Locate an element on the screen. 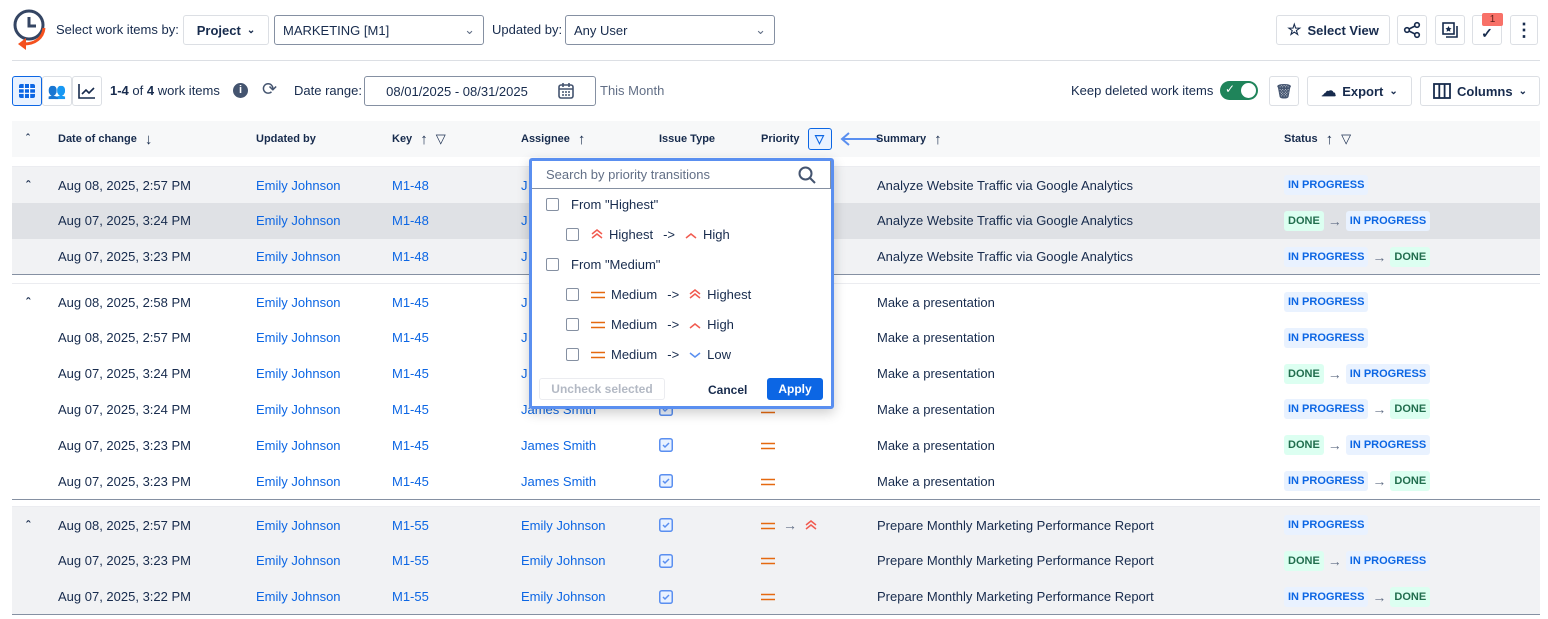 The width and height of the screenshot is (1548, 619). column-assignee: Assignee ↑ is located at coordinates (553, 139).